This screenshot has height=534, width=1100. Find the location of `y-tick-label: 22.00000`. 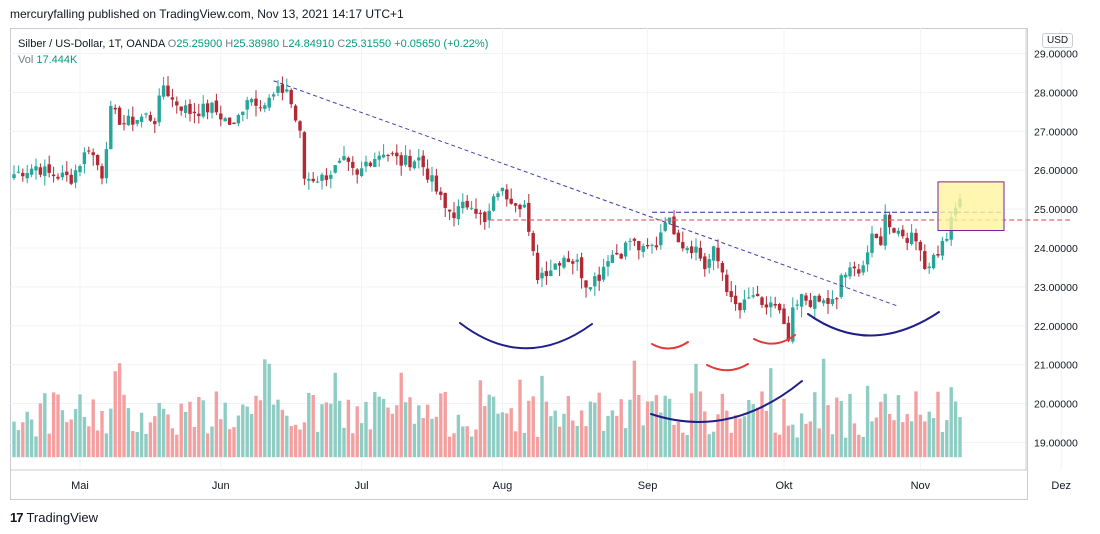

y-tick-label: 22.00000 is located at coordinates (1056, 327).